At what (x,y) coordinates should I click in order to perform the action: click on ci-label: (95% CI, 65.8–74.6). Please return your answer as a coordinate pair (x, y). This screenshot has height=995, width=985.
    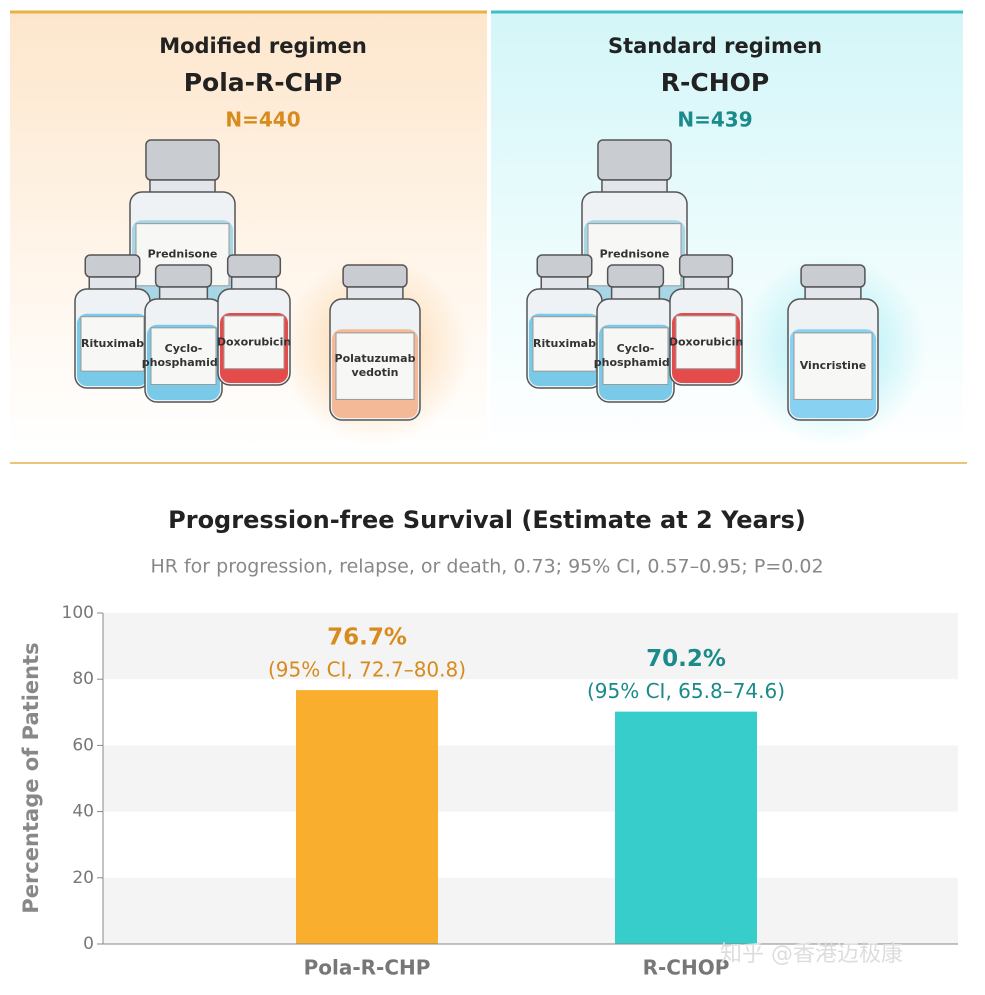
    Looking at the image, I should click on (686, 691).